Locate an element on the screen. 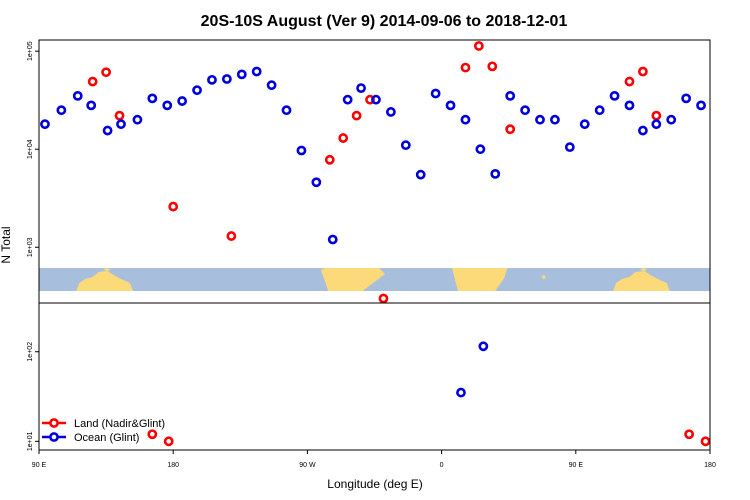 The width and height of the screenshot is (750, 500). y-tick-label: 1e+01 is located at coordinates (30, 441).